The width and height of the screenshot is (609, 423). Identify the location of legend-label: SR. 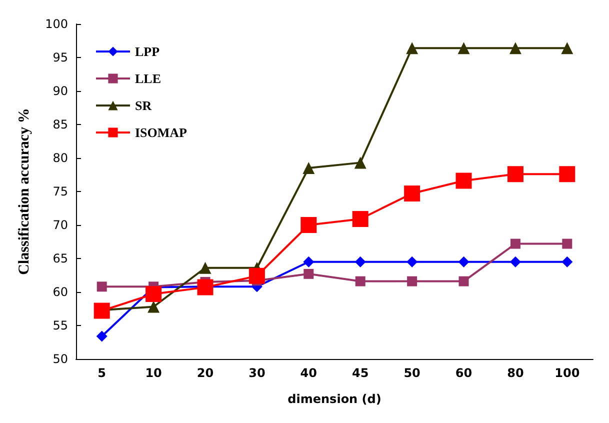
(143, 105).